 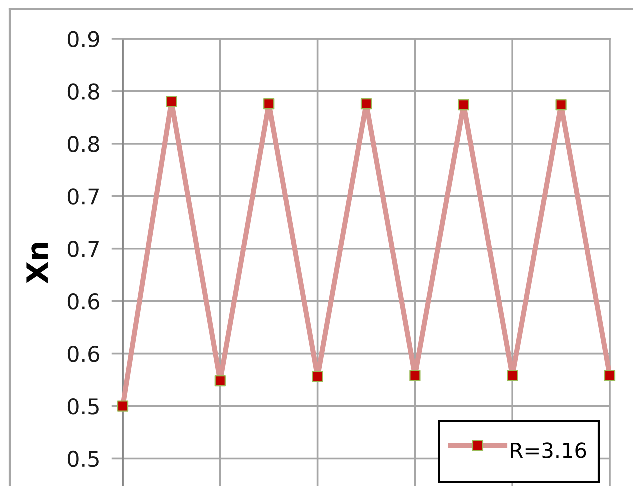 What do you see at coordinates (84, 39) in the screenshot?
I see `y-tick-label: 0.9` at bounding box center [84, 39].